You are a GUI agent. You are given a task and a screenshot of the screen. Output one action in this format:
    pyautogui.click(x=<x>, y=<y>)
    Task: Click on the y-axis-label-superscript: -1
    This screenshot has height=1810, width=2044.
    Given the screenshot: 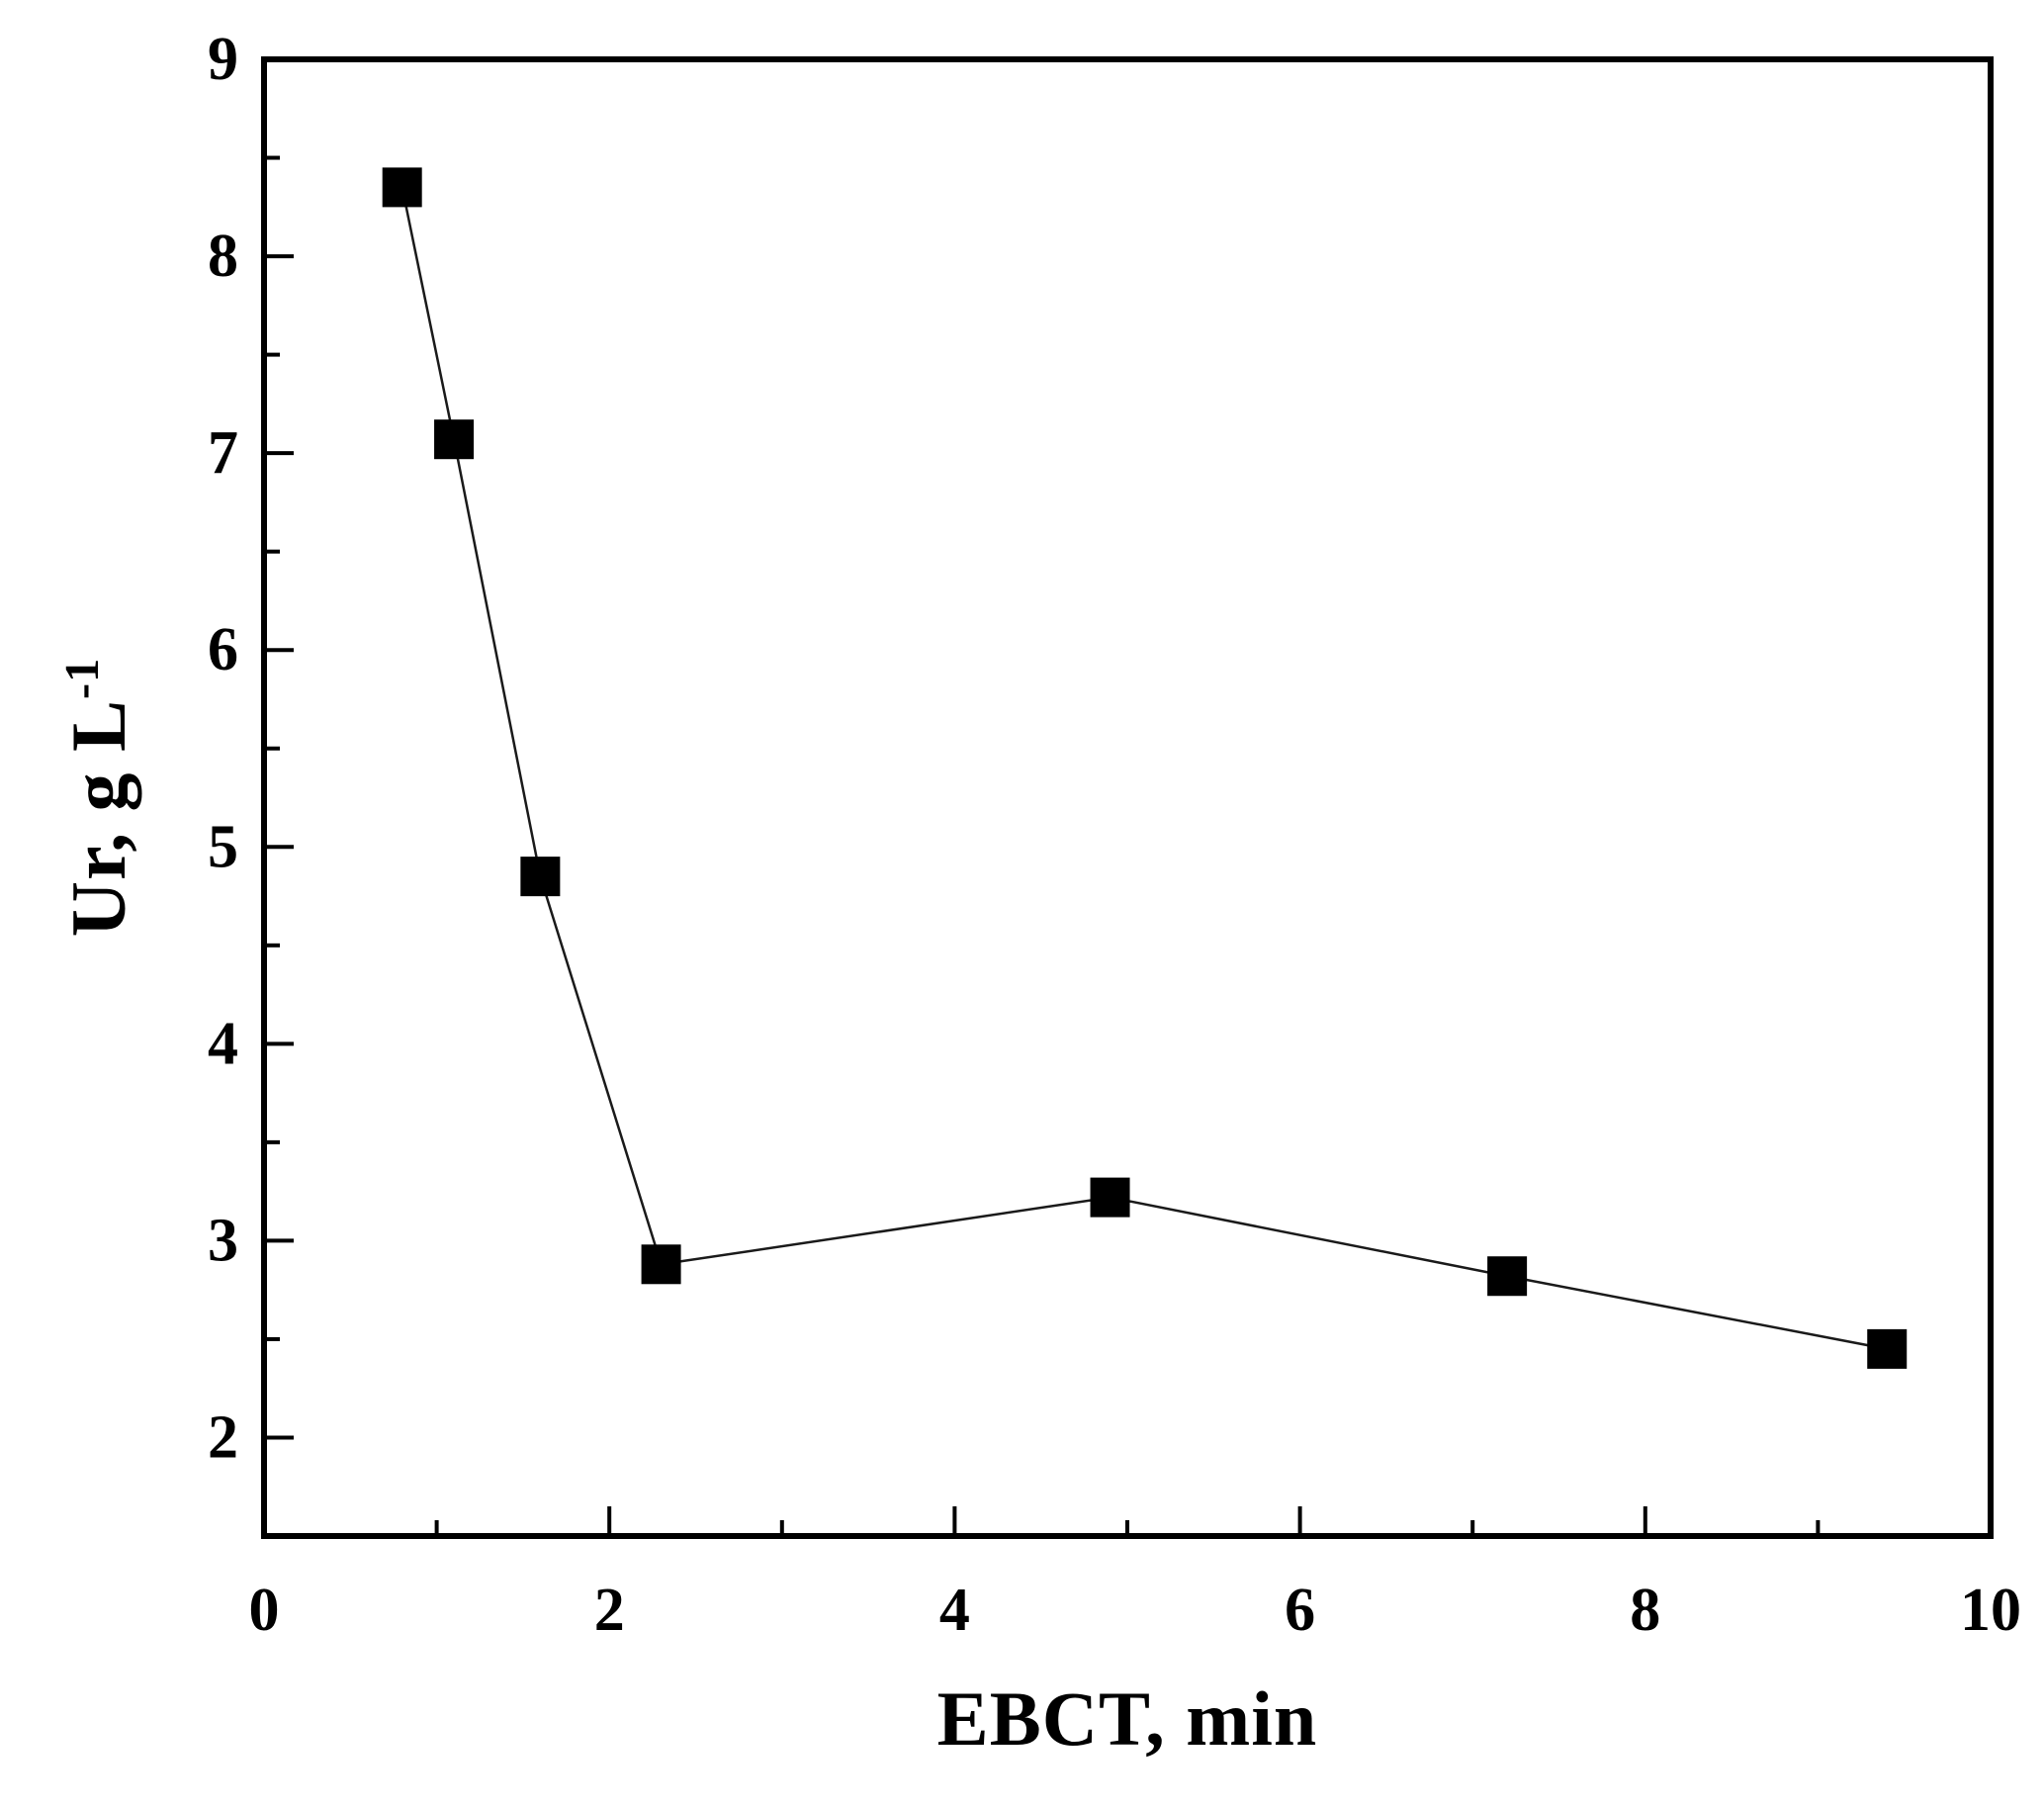 What is the action you would take?
    pyautogui.click(x=82, y=678)
    